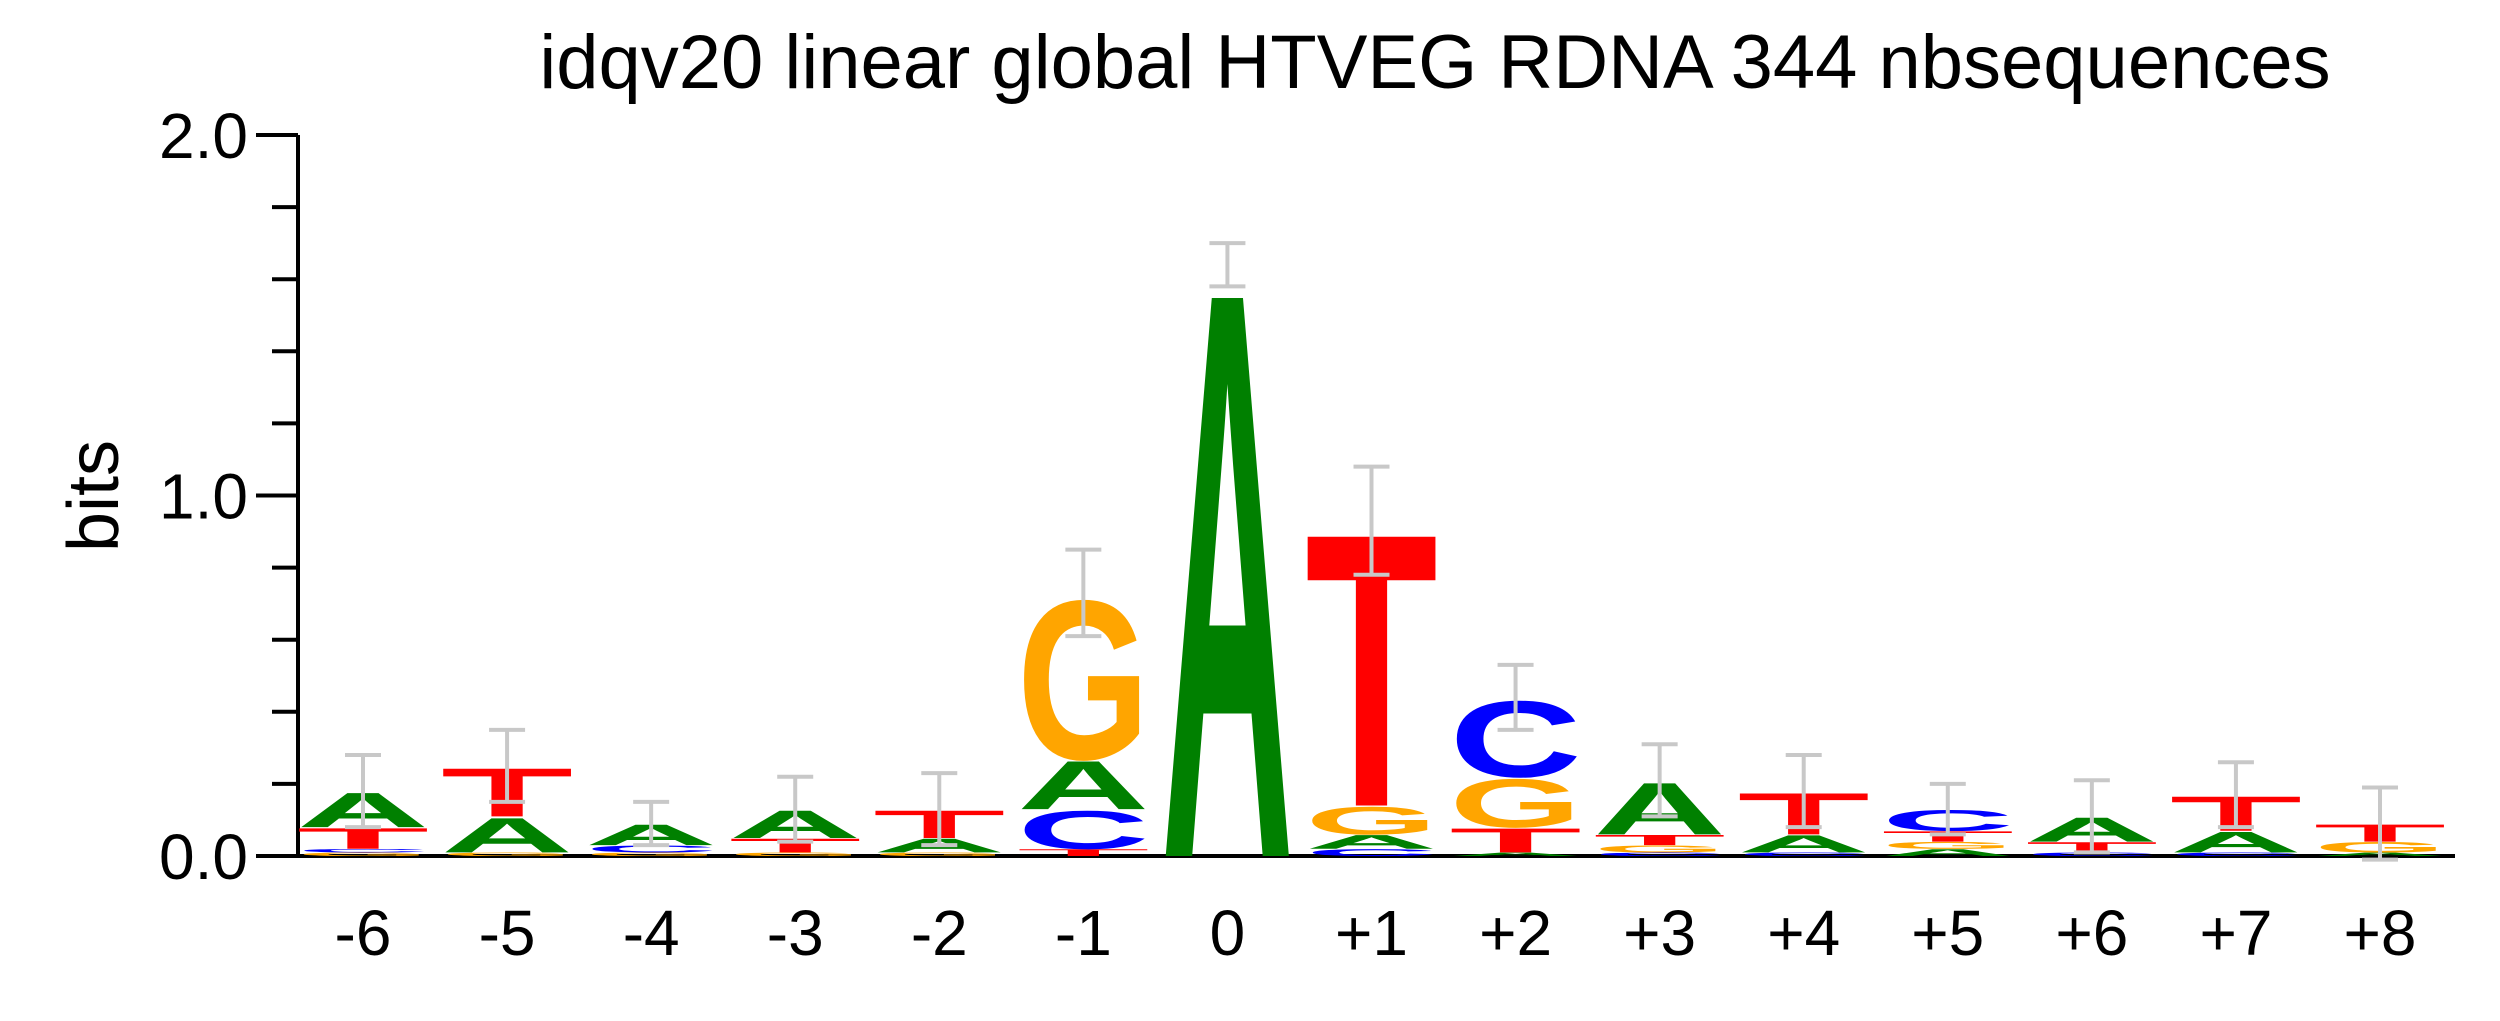 This screenshot has width=2500, height=1021. Describe the element at coordinates (2380, 933) in the screenshot. I see `x-tick-label: +8` at that location.